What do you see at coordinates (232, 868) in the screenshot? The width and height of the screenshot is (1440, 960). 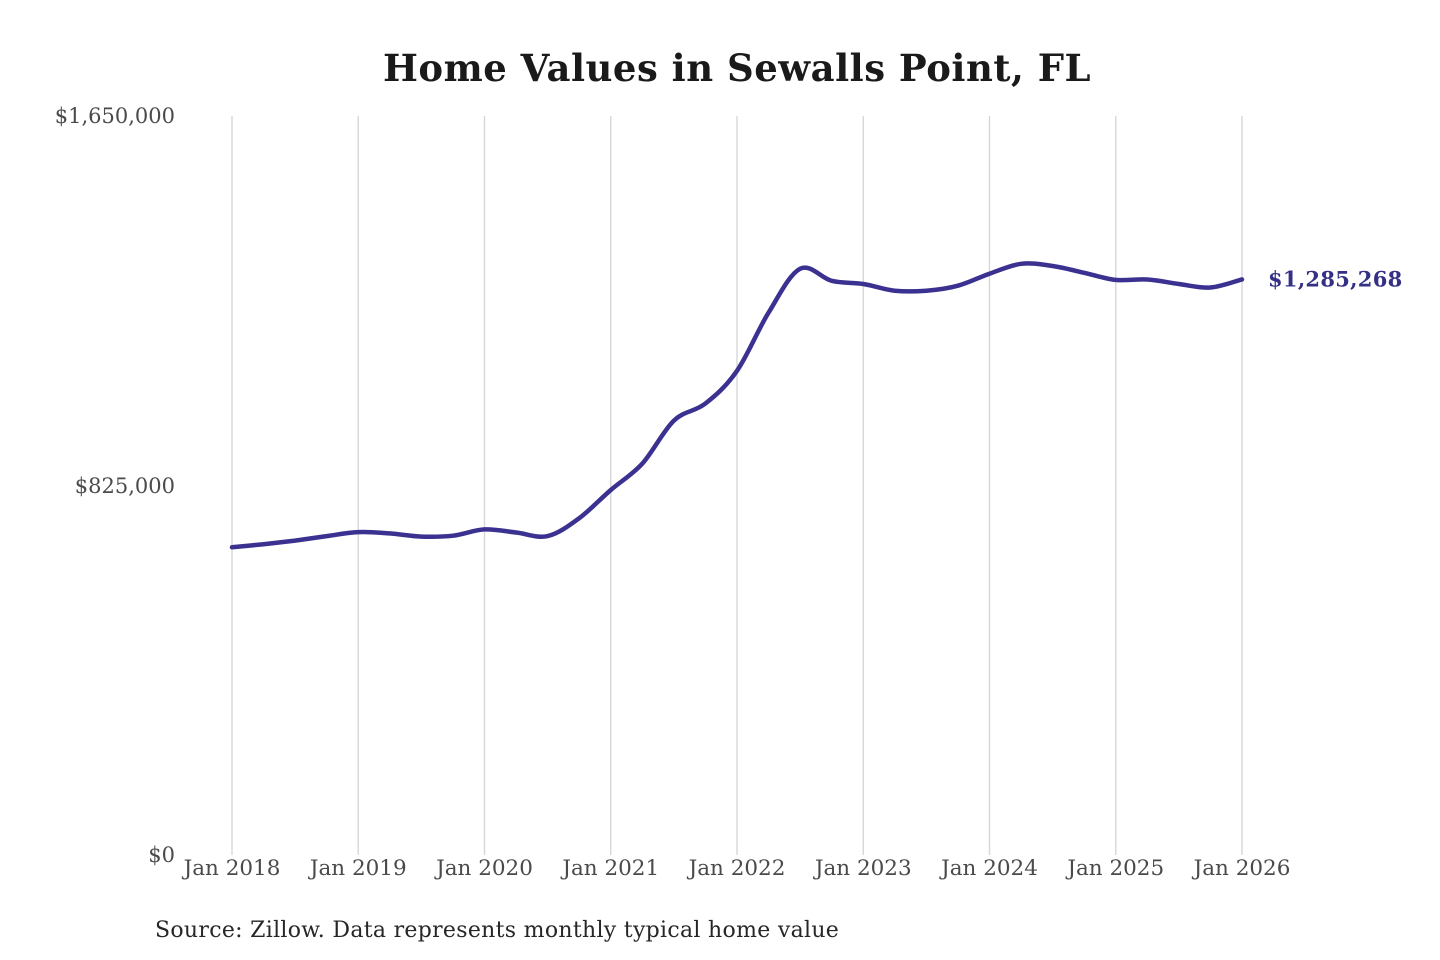 I see `x-axis-tick-label: Jan 2018` at bounding box center [232, 868].